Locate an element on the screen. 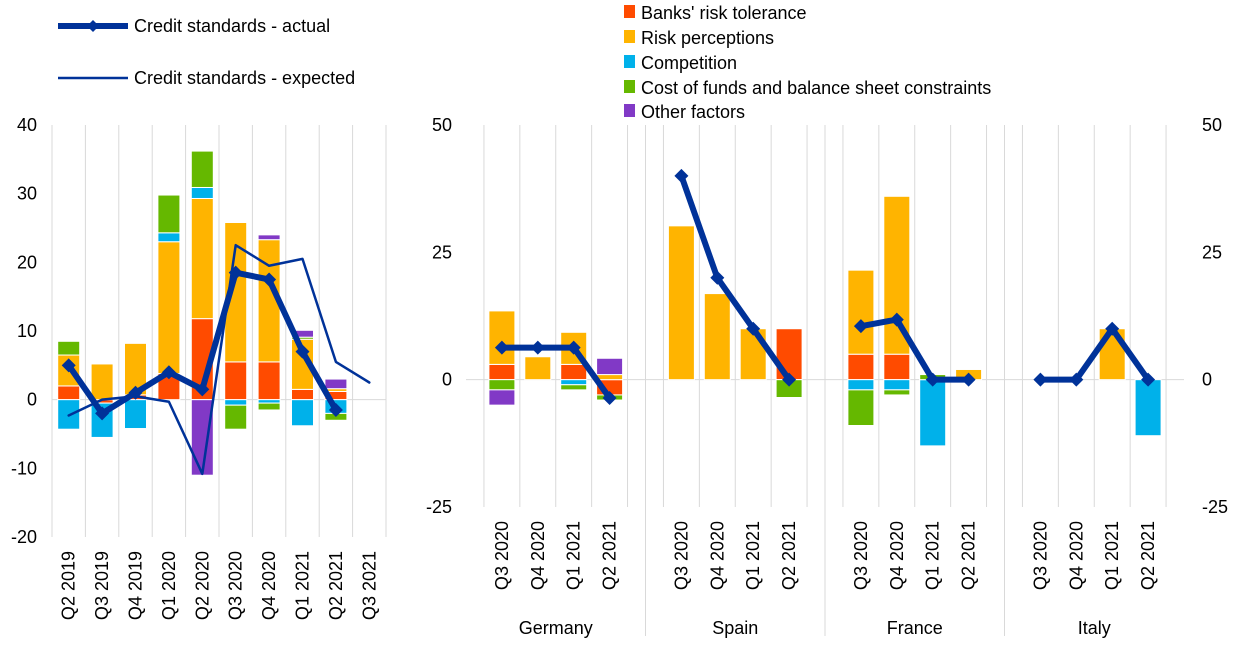 This screenshot has width=1240, height=645. legend-expected: Credit standards - expected is located at coordinates (206, 78).